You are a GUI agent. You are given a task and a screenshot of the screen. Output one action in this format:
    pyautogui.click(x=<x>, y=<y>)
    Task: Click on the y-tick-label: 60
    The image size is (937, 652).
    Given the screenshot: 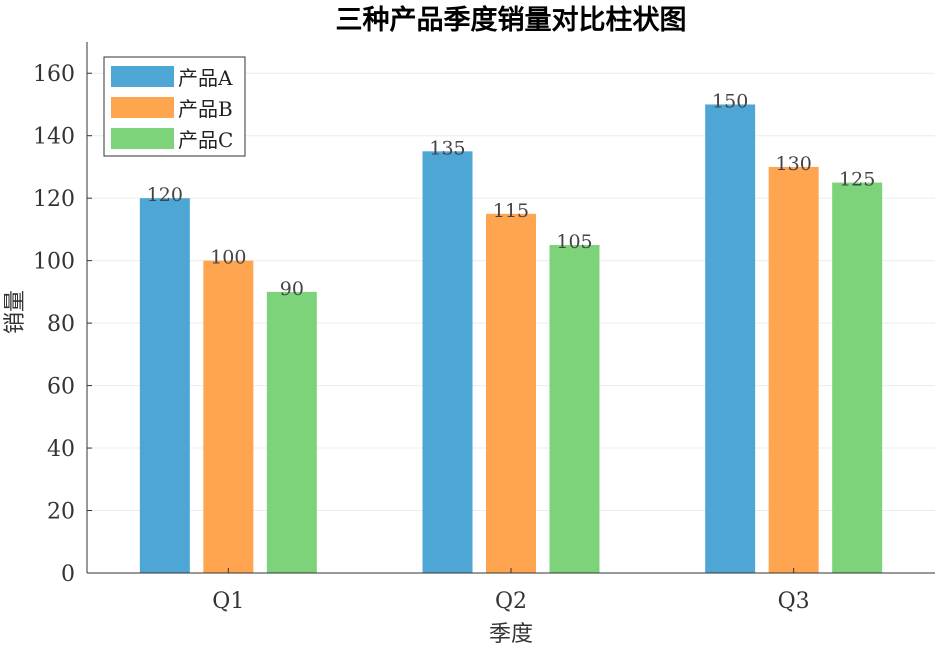 What is the action you would take?
    pyautogui.click(x=61, y=387)
    